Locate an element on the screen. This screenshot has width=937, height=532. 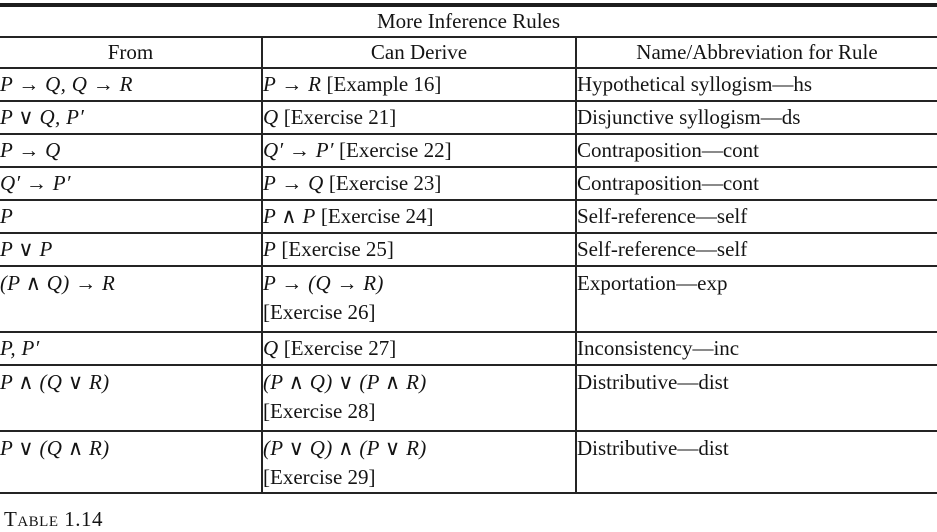
column-header-can-derive: Can Derive is located at coordinates (418, 53).